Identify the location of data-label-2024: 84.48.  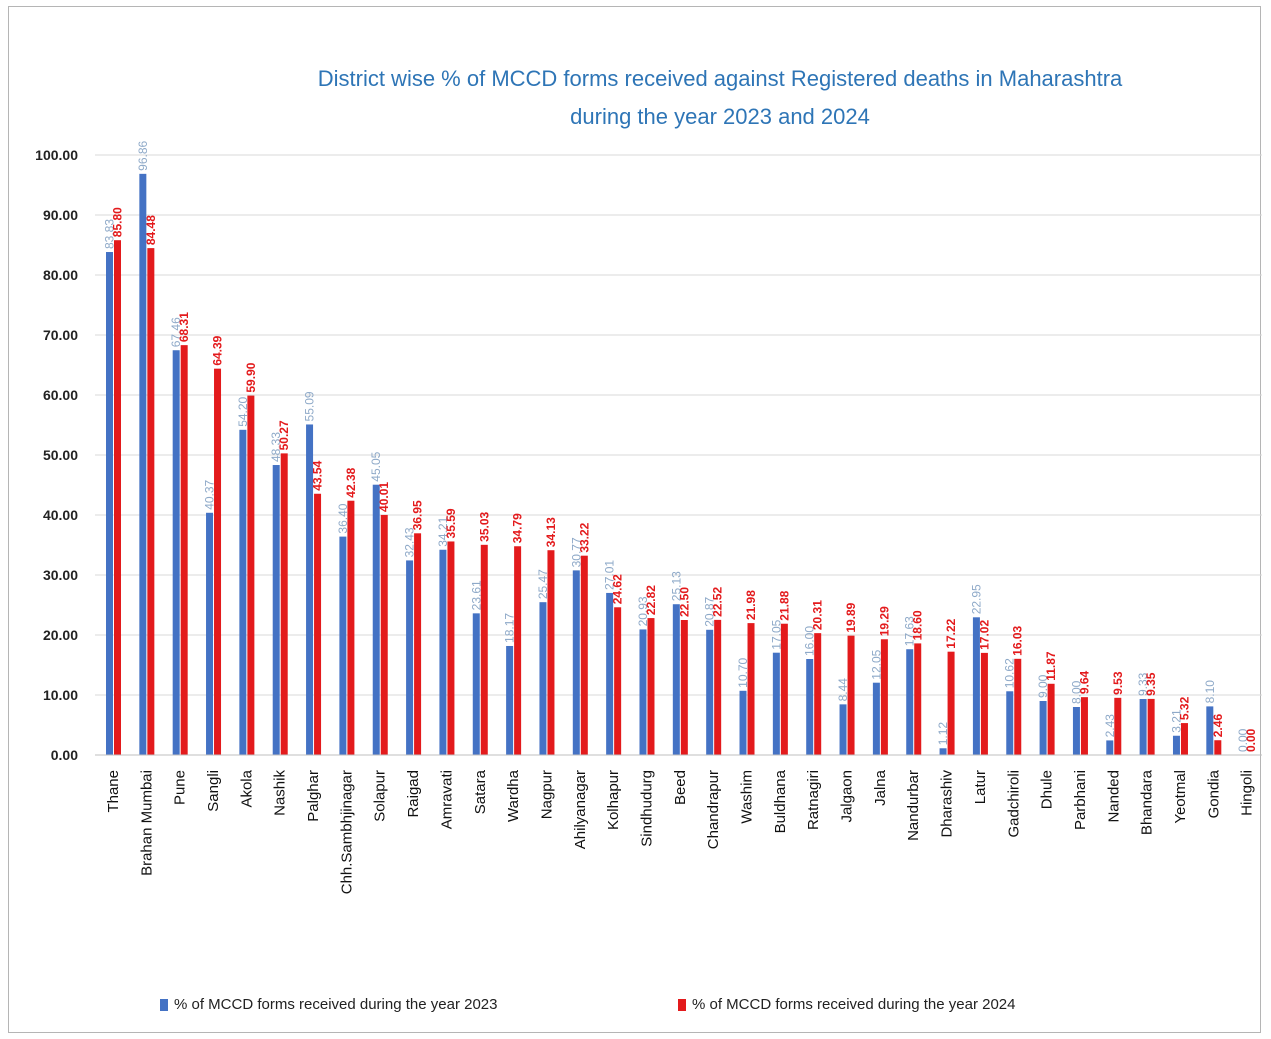
(151, 230).